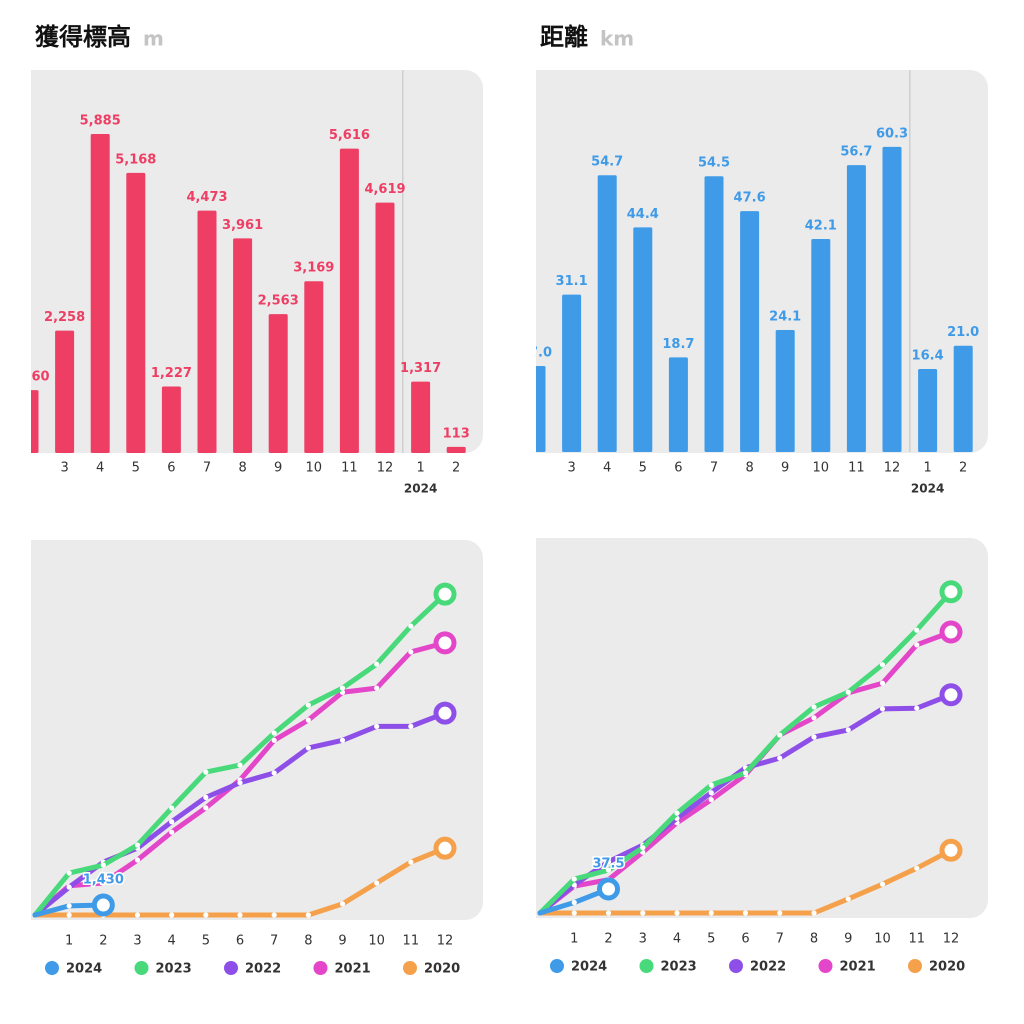 This screenshot has width=1024, height=1024. I want to click on bar-value-label: 54.7, so click(607, 162).